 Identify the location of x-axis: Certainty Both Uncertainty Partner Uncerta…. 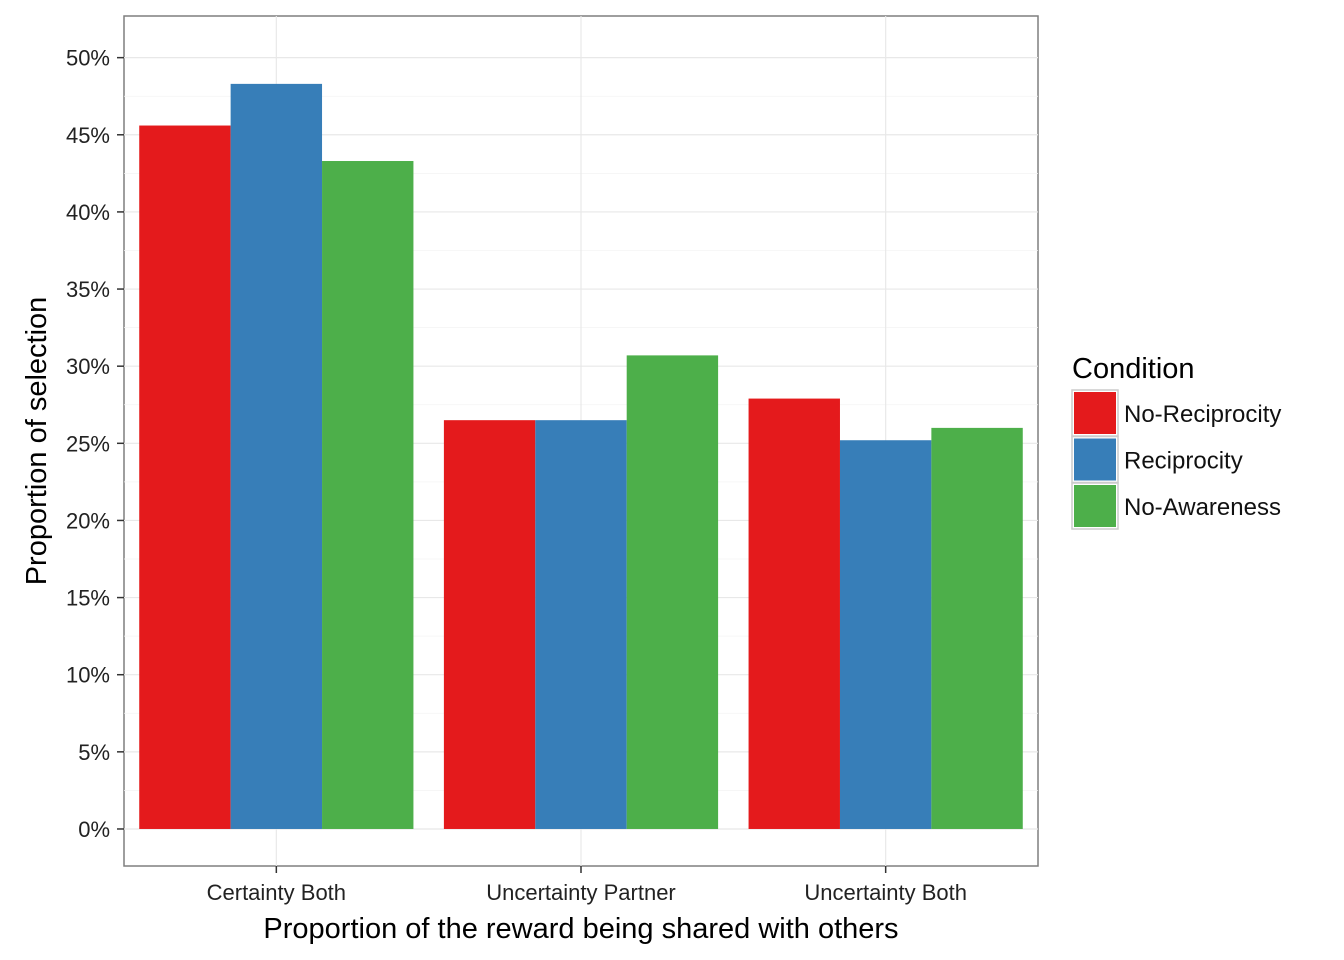
(587, 885).